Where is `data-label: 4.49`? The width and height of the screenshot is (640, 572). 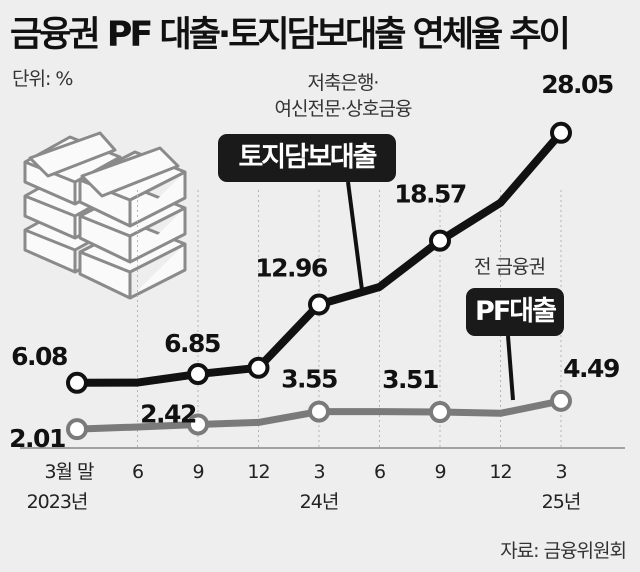 data-label: 4.49 is located at coordinates (591, 368).